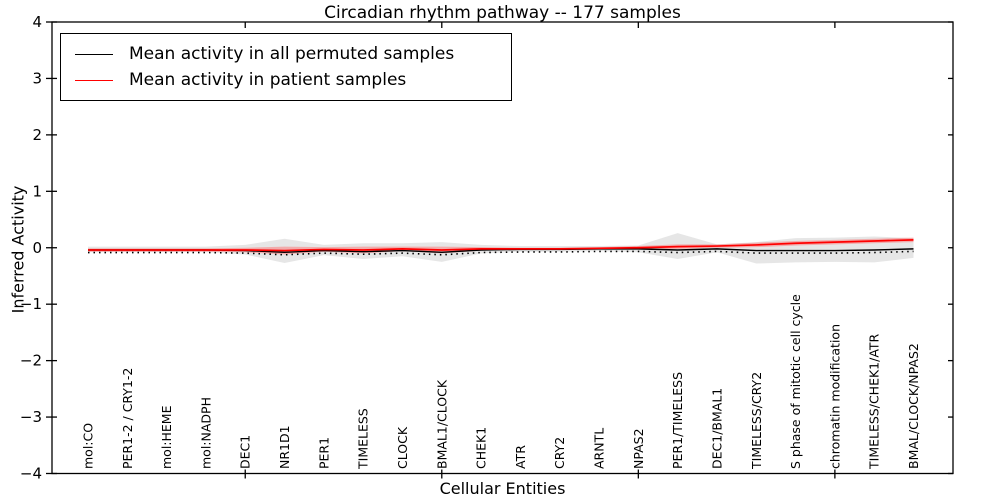 The height and width of the screenshot is (500, 1000). What do you see at coordinates (31, 304) in the screenshot?
I see `y-tick-label: −1` at bounding box center [31, 304].